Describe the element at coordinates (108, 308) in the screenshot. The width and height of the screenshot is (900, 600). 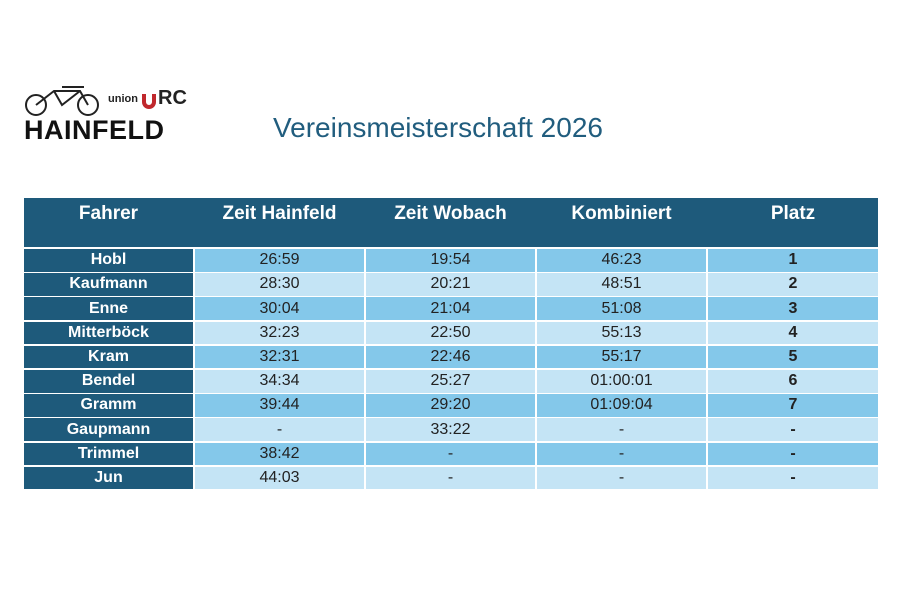
I see `rider-name: Enne` at that location.